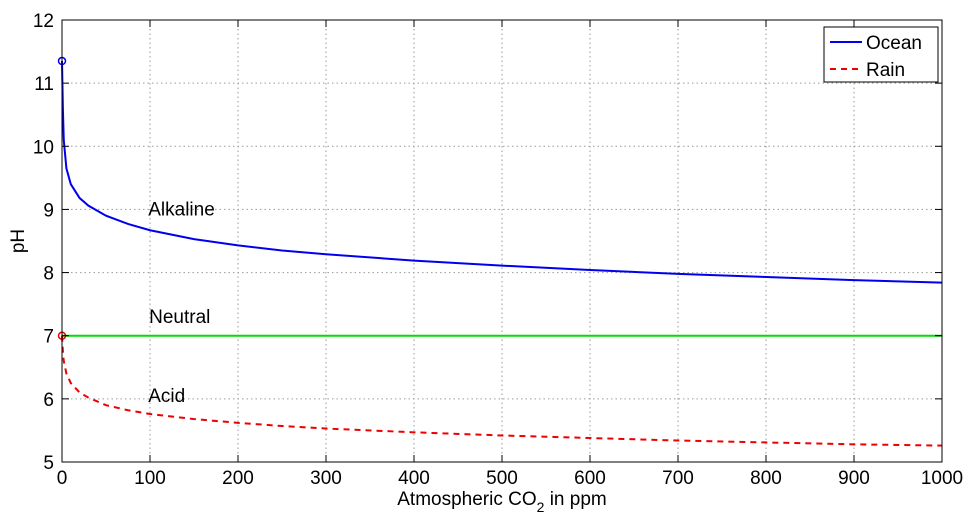 Image resolution: width=975 pixels, height=523 pixels. Describe the element at coordinates (885, 70) in the screenshot. I see `legend-rain-label: Rain` at that location.